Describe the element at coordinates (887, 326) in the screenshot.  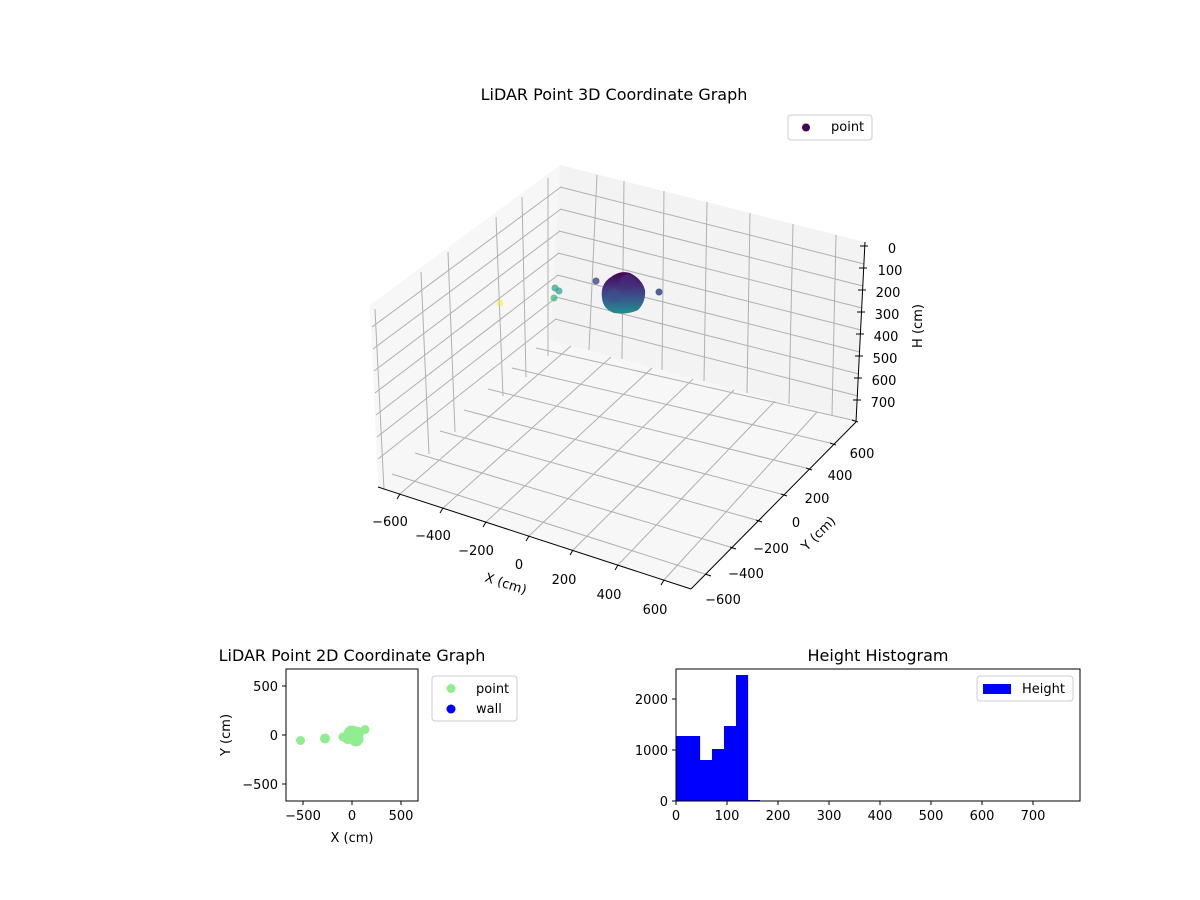
I see `h-tick-labels-3d: 0 100 200 300 400 500 600 700` at that location.